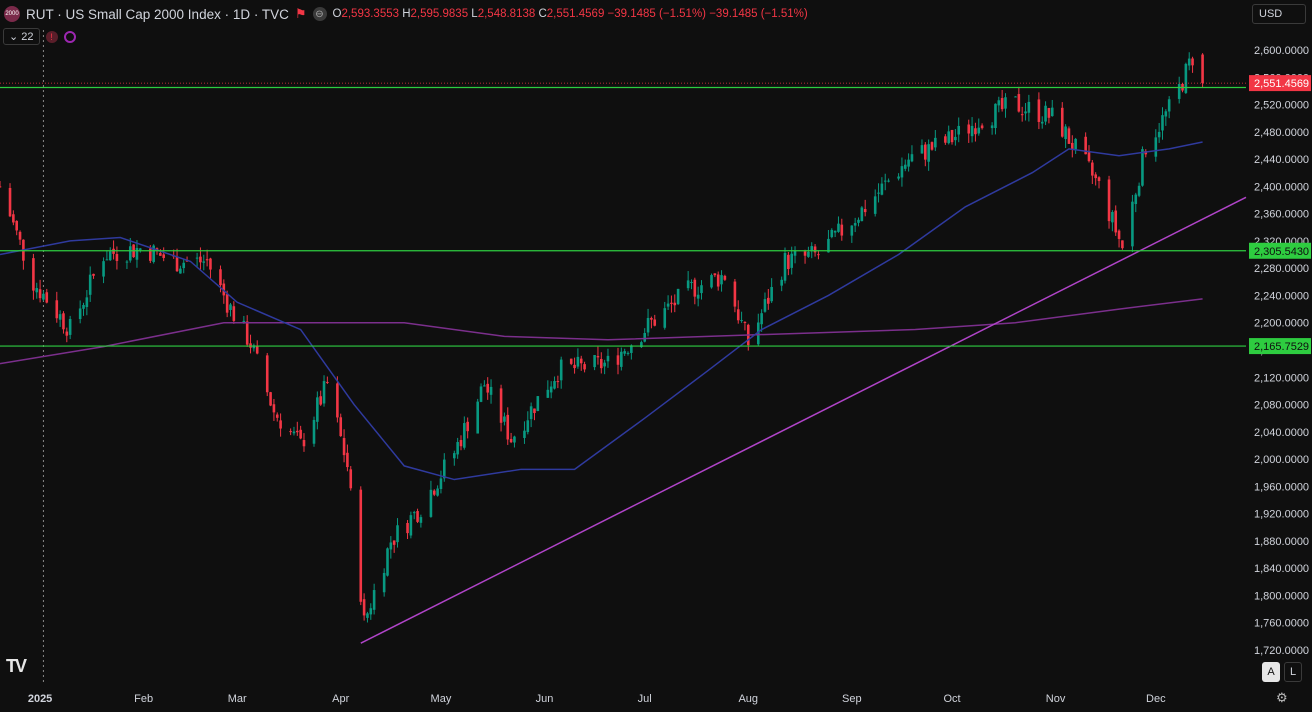  What do you see at coordinates (12, 14) in the screenshot?
I see `rut-logo-icon: 2000` at bounding box center [12, 14].